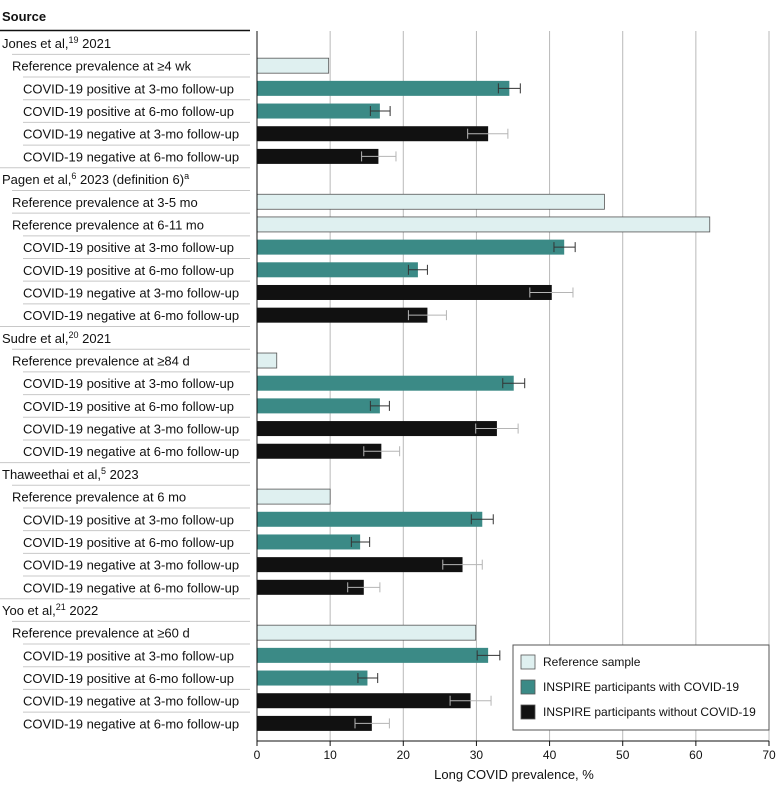 This screenshot has height=796, width=783. What do you see at coordinates (101, 361) in the screenshot?
I see `row-label: Reference prevalence at ≥84 d` at bounding box center [101, 361].